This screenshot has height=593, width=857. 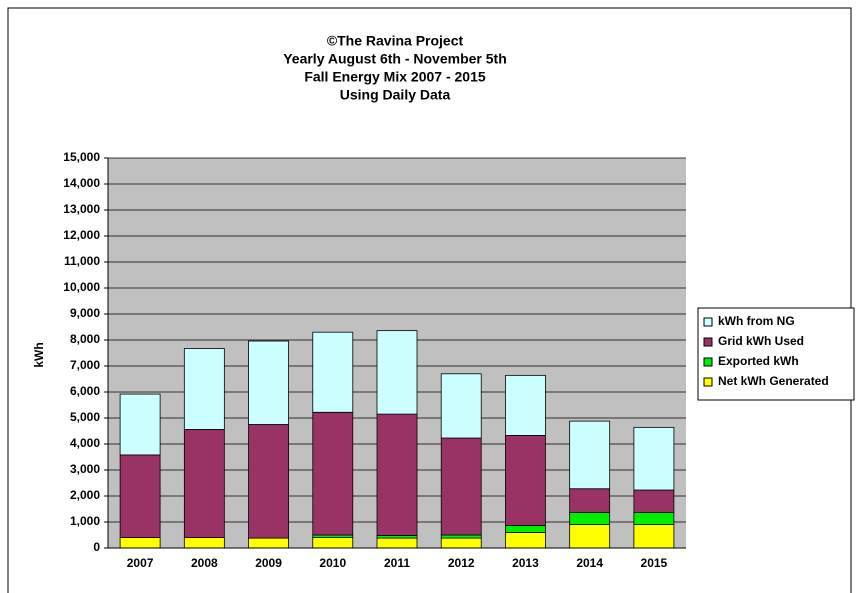 I want to click on y-tick-label: 4,000, so click(x=85, y=443).